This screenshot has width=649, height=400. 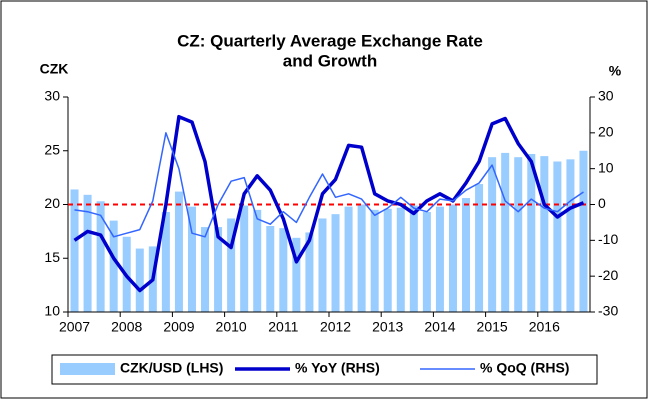 I want to click on y-axis-label: CZK, so click(x=54, y=69).